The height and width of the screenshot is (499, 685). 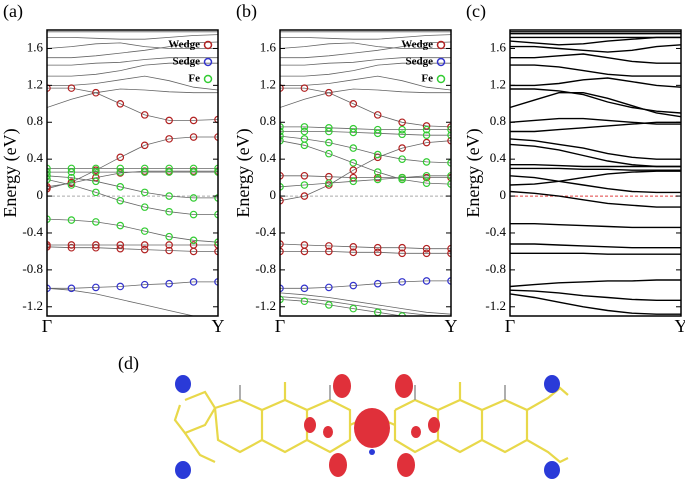 I want to click on legend-marker, so click(x=208, y=62).